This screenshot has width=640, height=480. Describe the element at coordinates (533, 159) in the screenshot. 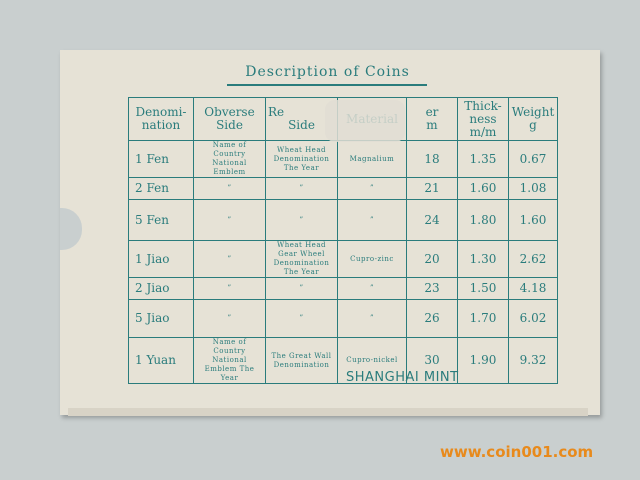

I see `table-cell: 0.67` at that location.